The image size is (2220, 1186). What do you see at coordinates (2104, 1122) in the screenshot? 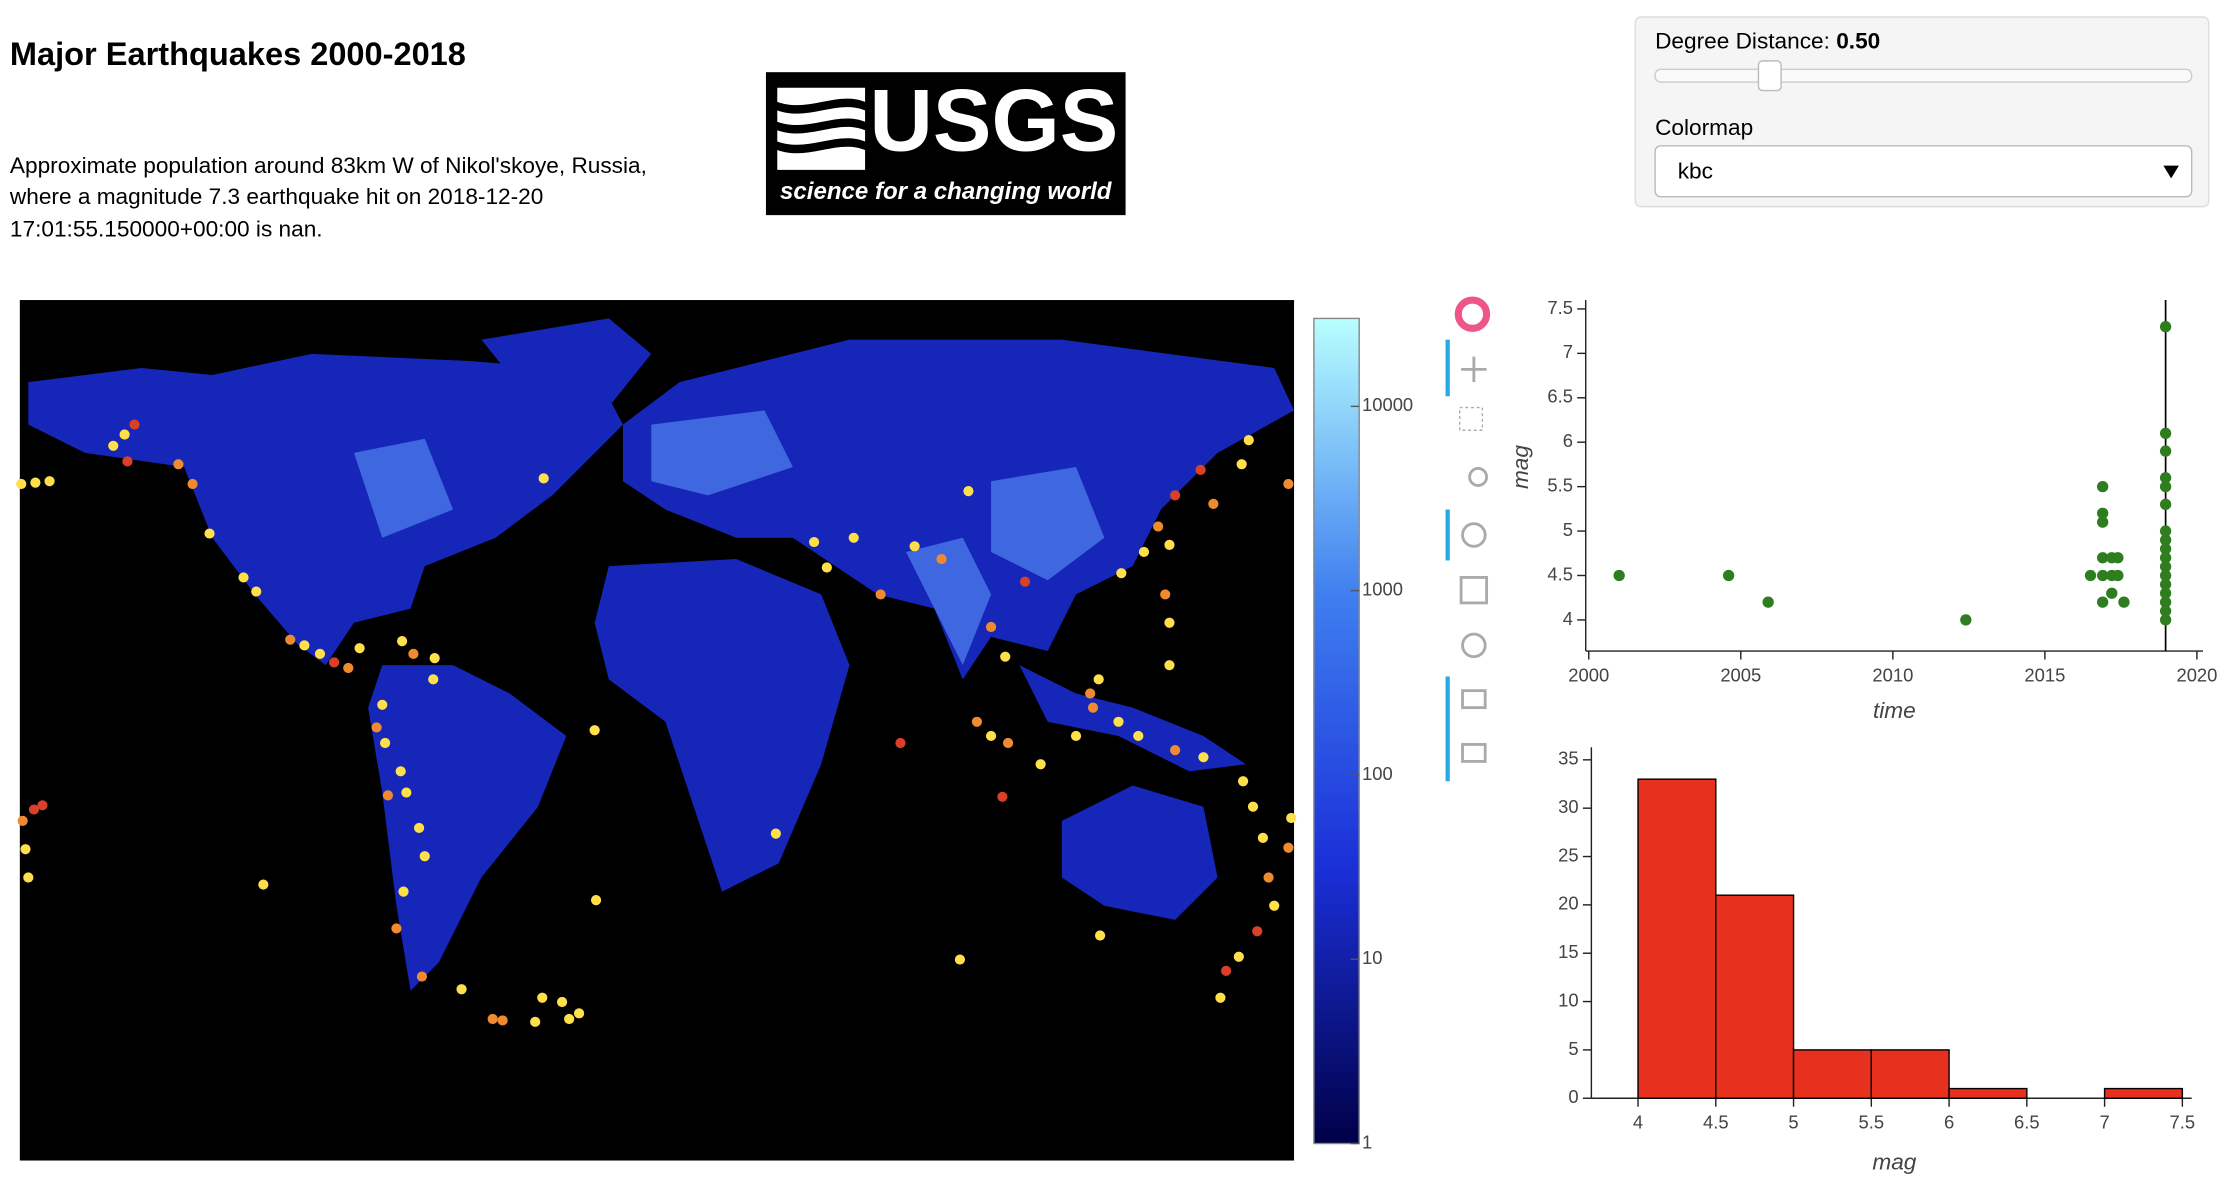
I see `x-tick-label: 7` at bounding box center [2104, 1122].